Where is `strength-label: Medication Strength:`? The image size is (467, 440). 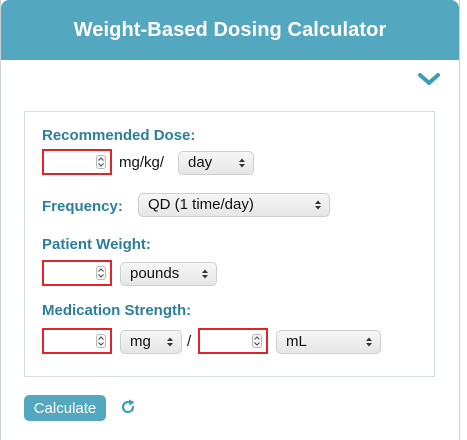
strength-label: Medication Strength: is located at coordinates (117, 310).